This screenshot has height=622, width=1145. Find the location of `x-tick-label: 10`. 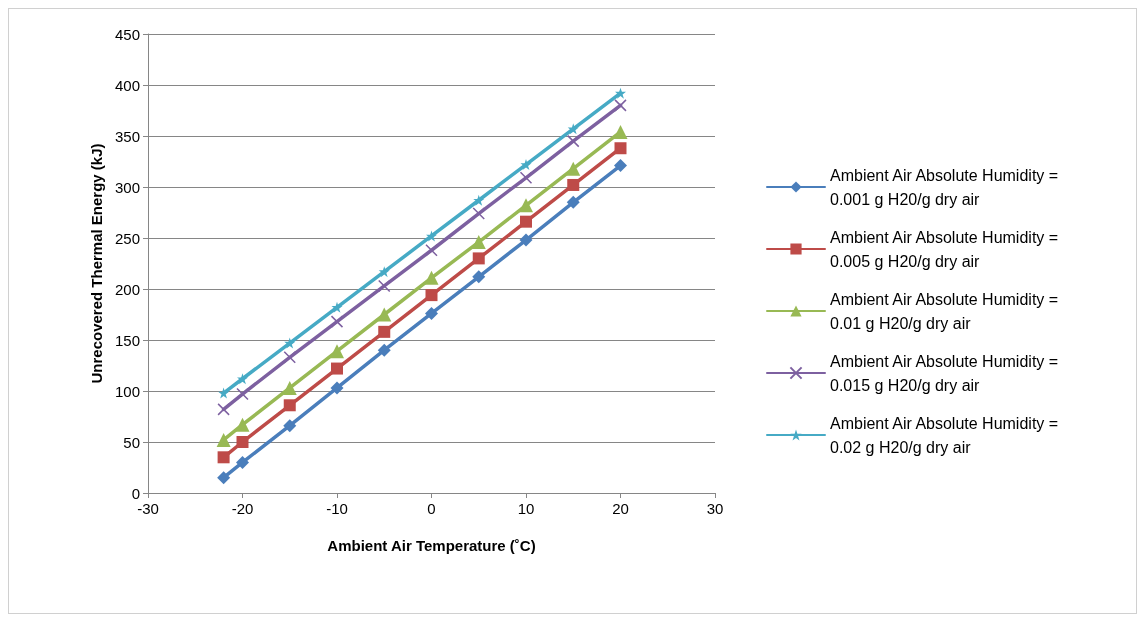

x-tick-label: 10 is located at coordinates (526, 508).